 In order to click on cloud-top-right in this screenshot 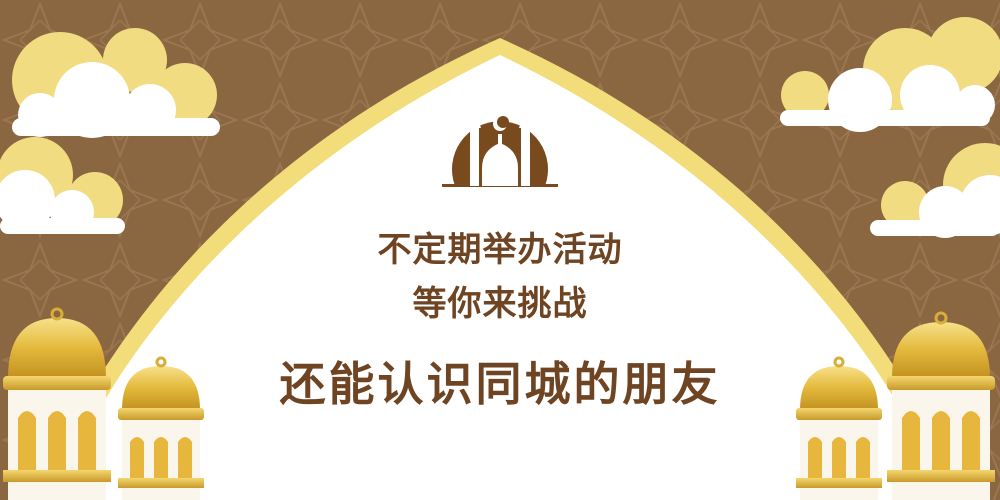, I will do `click(890, 74)`.